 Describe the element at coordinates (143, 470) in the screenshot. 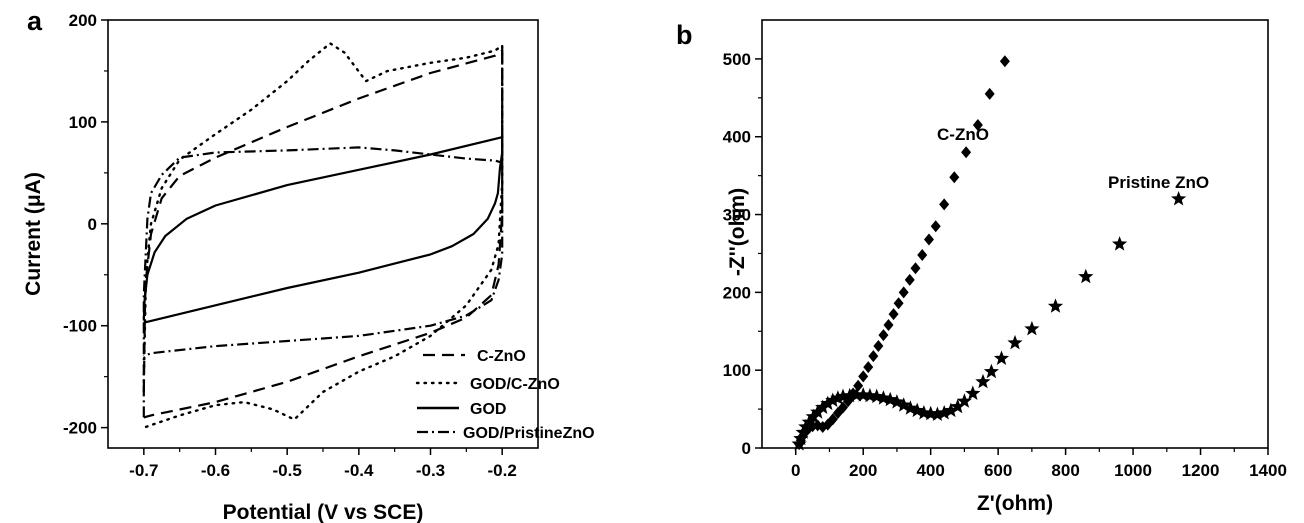

I see `panel-a-x-tick-label: -0.7` at that location.